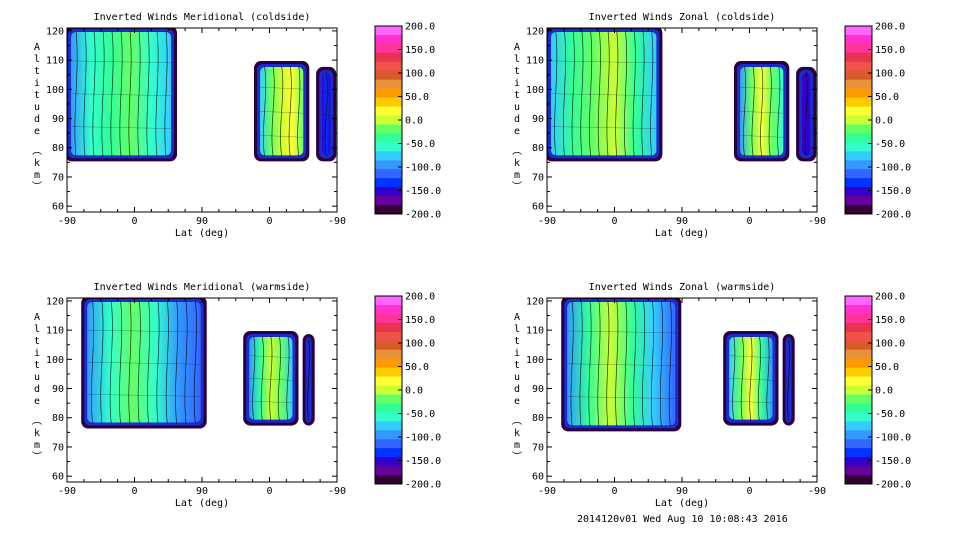  What do you see at coordinates (535, 61) in the screenshot?
I see `y-tick-label: 110` at bounding box center [535, 61].